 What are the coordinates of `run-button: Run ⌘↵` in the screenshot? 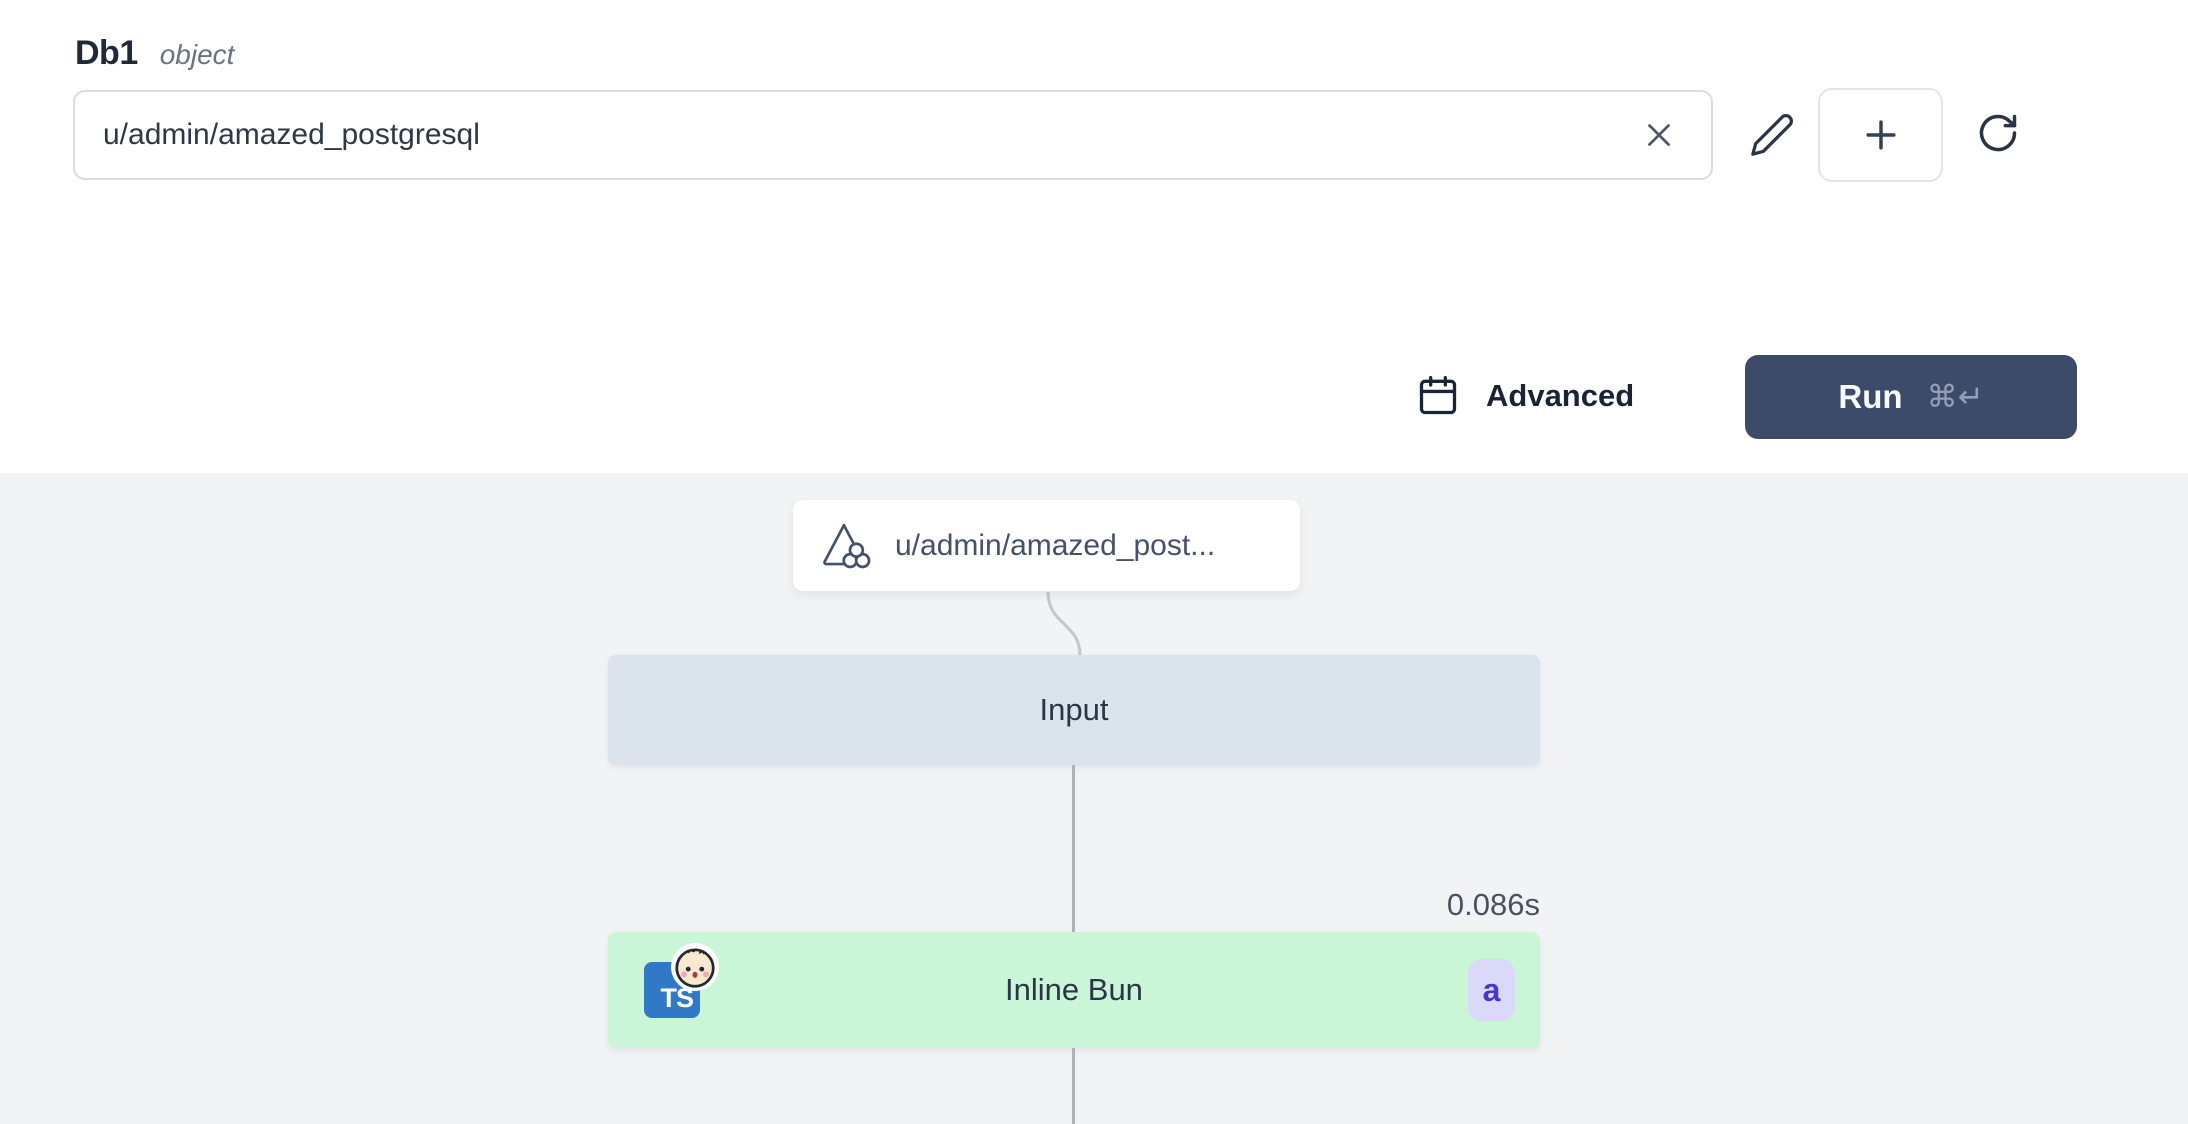 It's located at (1911, 397).